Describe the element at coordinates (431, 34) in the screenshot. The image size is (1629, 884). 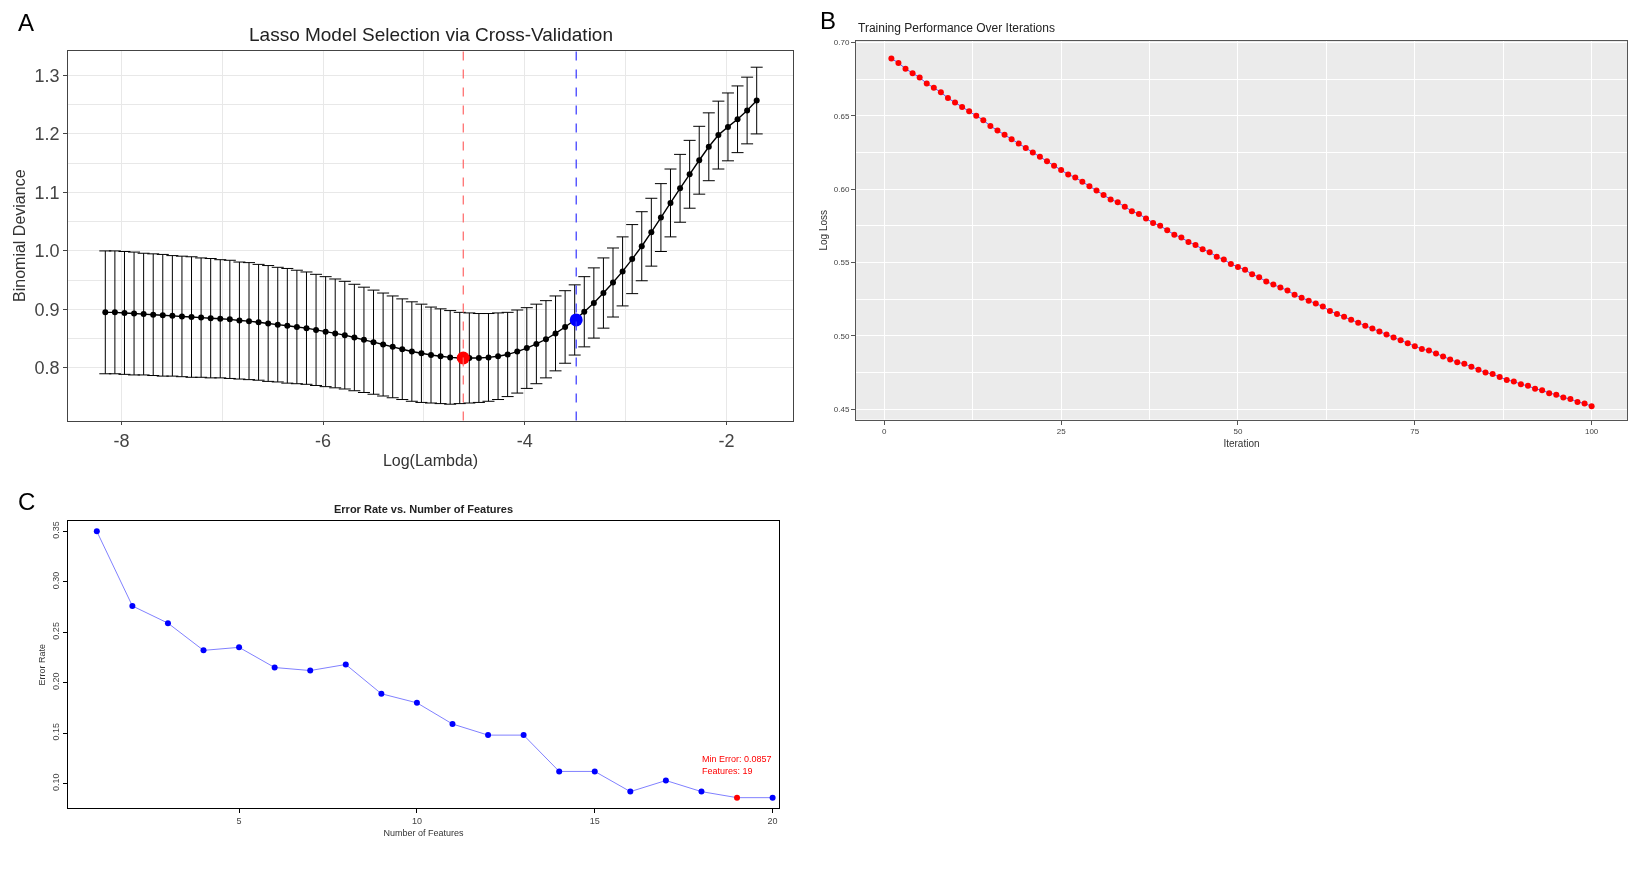
I see `chart-title: Lasso Model Selection via Cross-Validation` at that location.